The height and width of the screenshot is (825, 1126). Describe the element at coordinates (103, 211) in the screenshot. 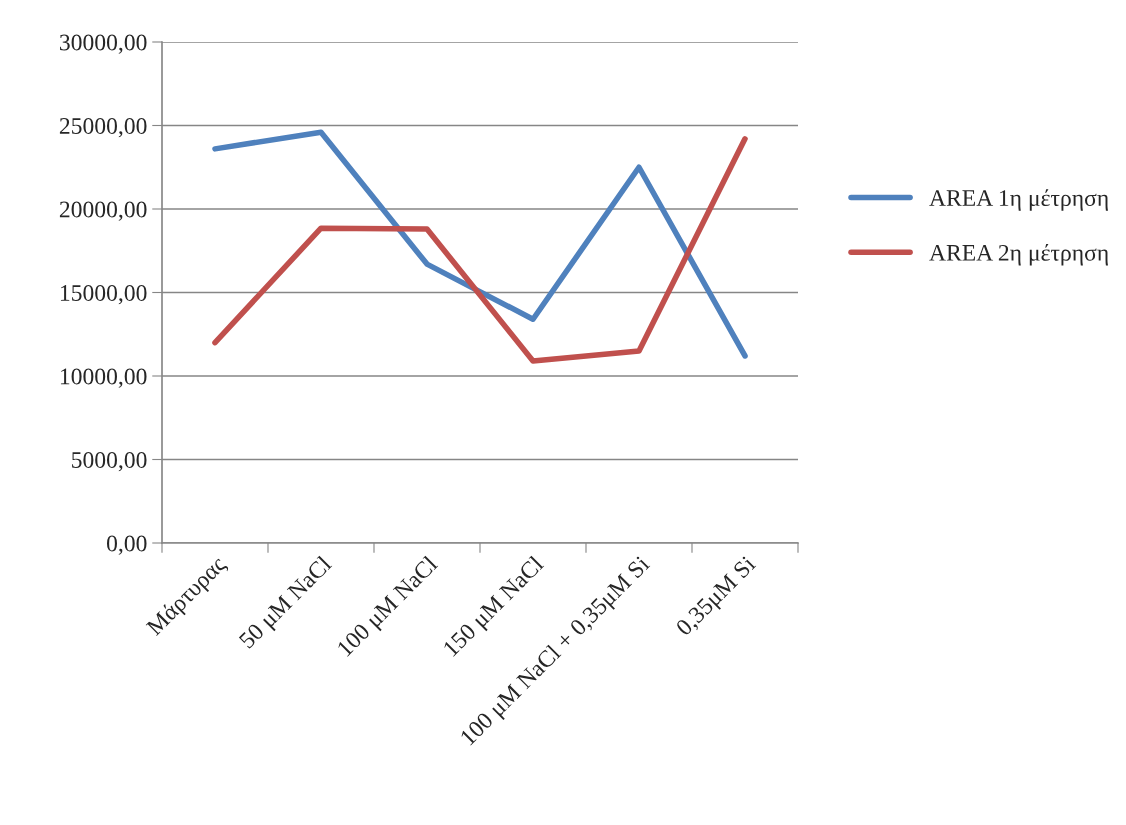

I see `y-tick-label: 20000,00` at that location.